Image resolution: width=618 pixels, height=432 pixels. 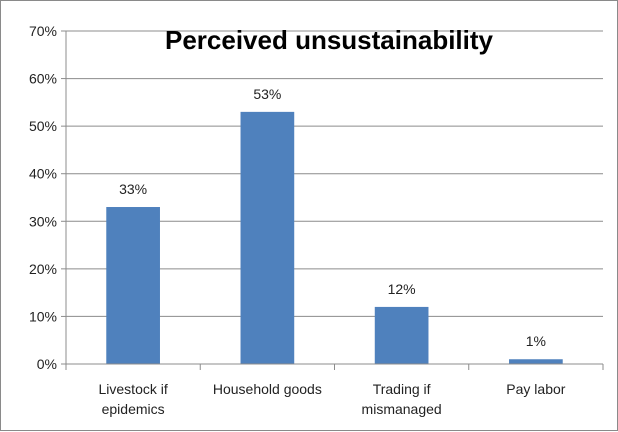 I want to click on data-label: 1%, so click(x=536, y=341).